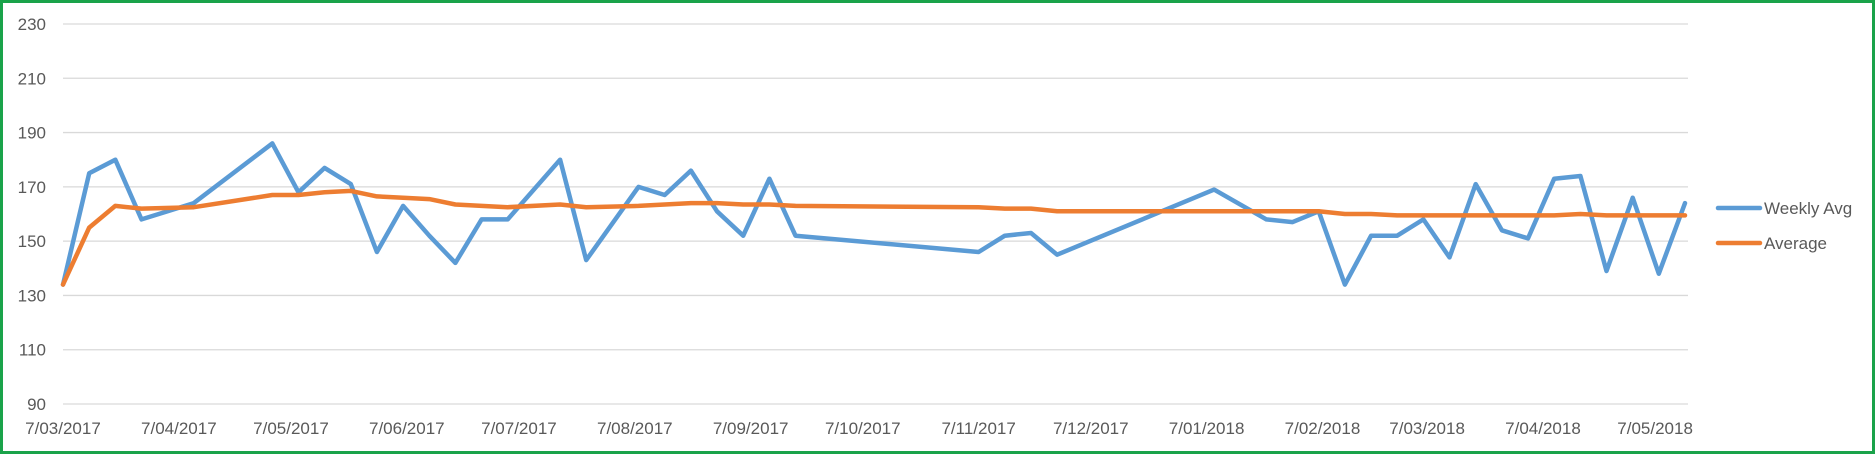 The height and width of the screenshot is (454, 1875). Describe the element at coordinates (1207, 428) in the screenshot. I see `x-tick-label: 7/01/2018` at that location.